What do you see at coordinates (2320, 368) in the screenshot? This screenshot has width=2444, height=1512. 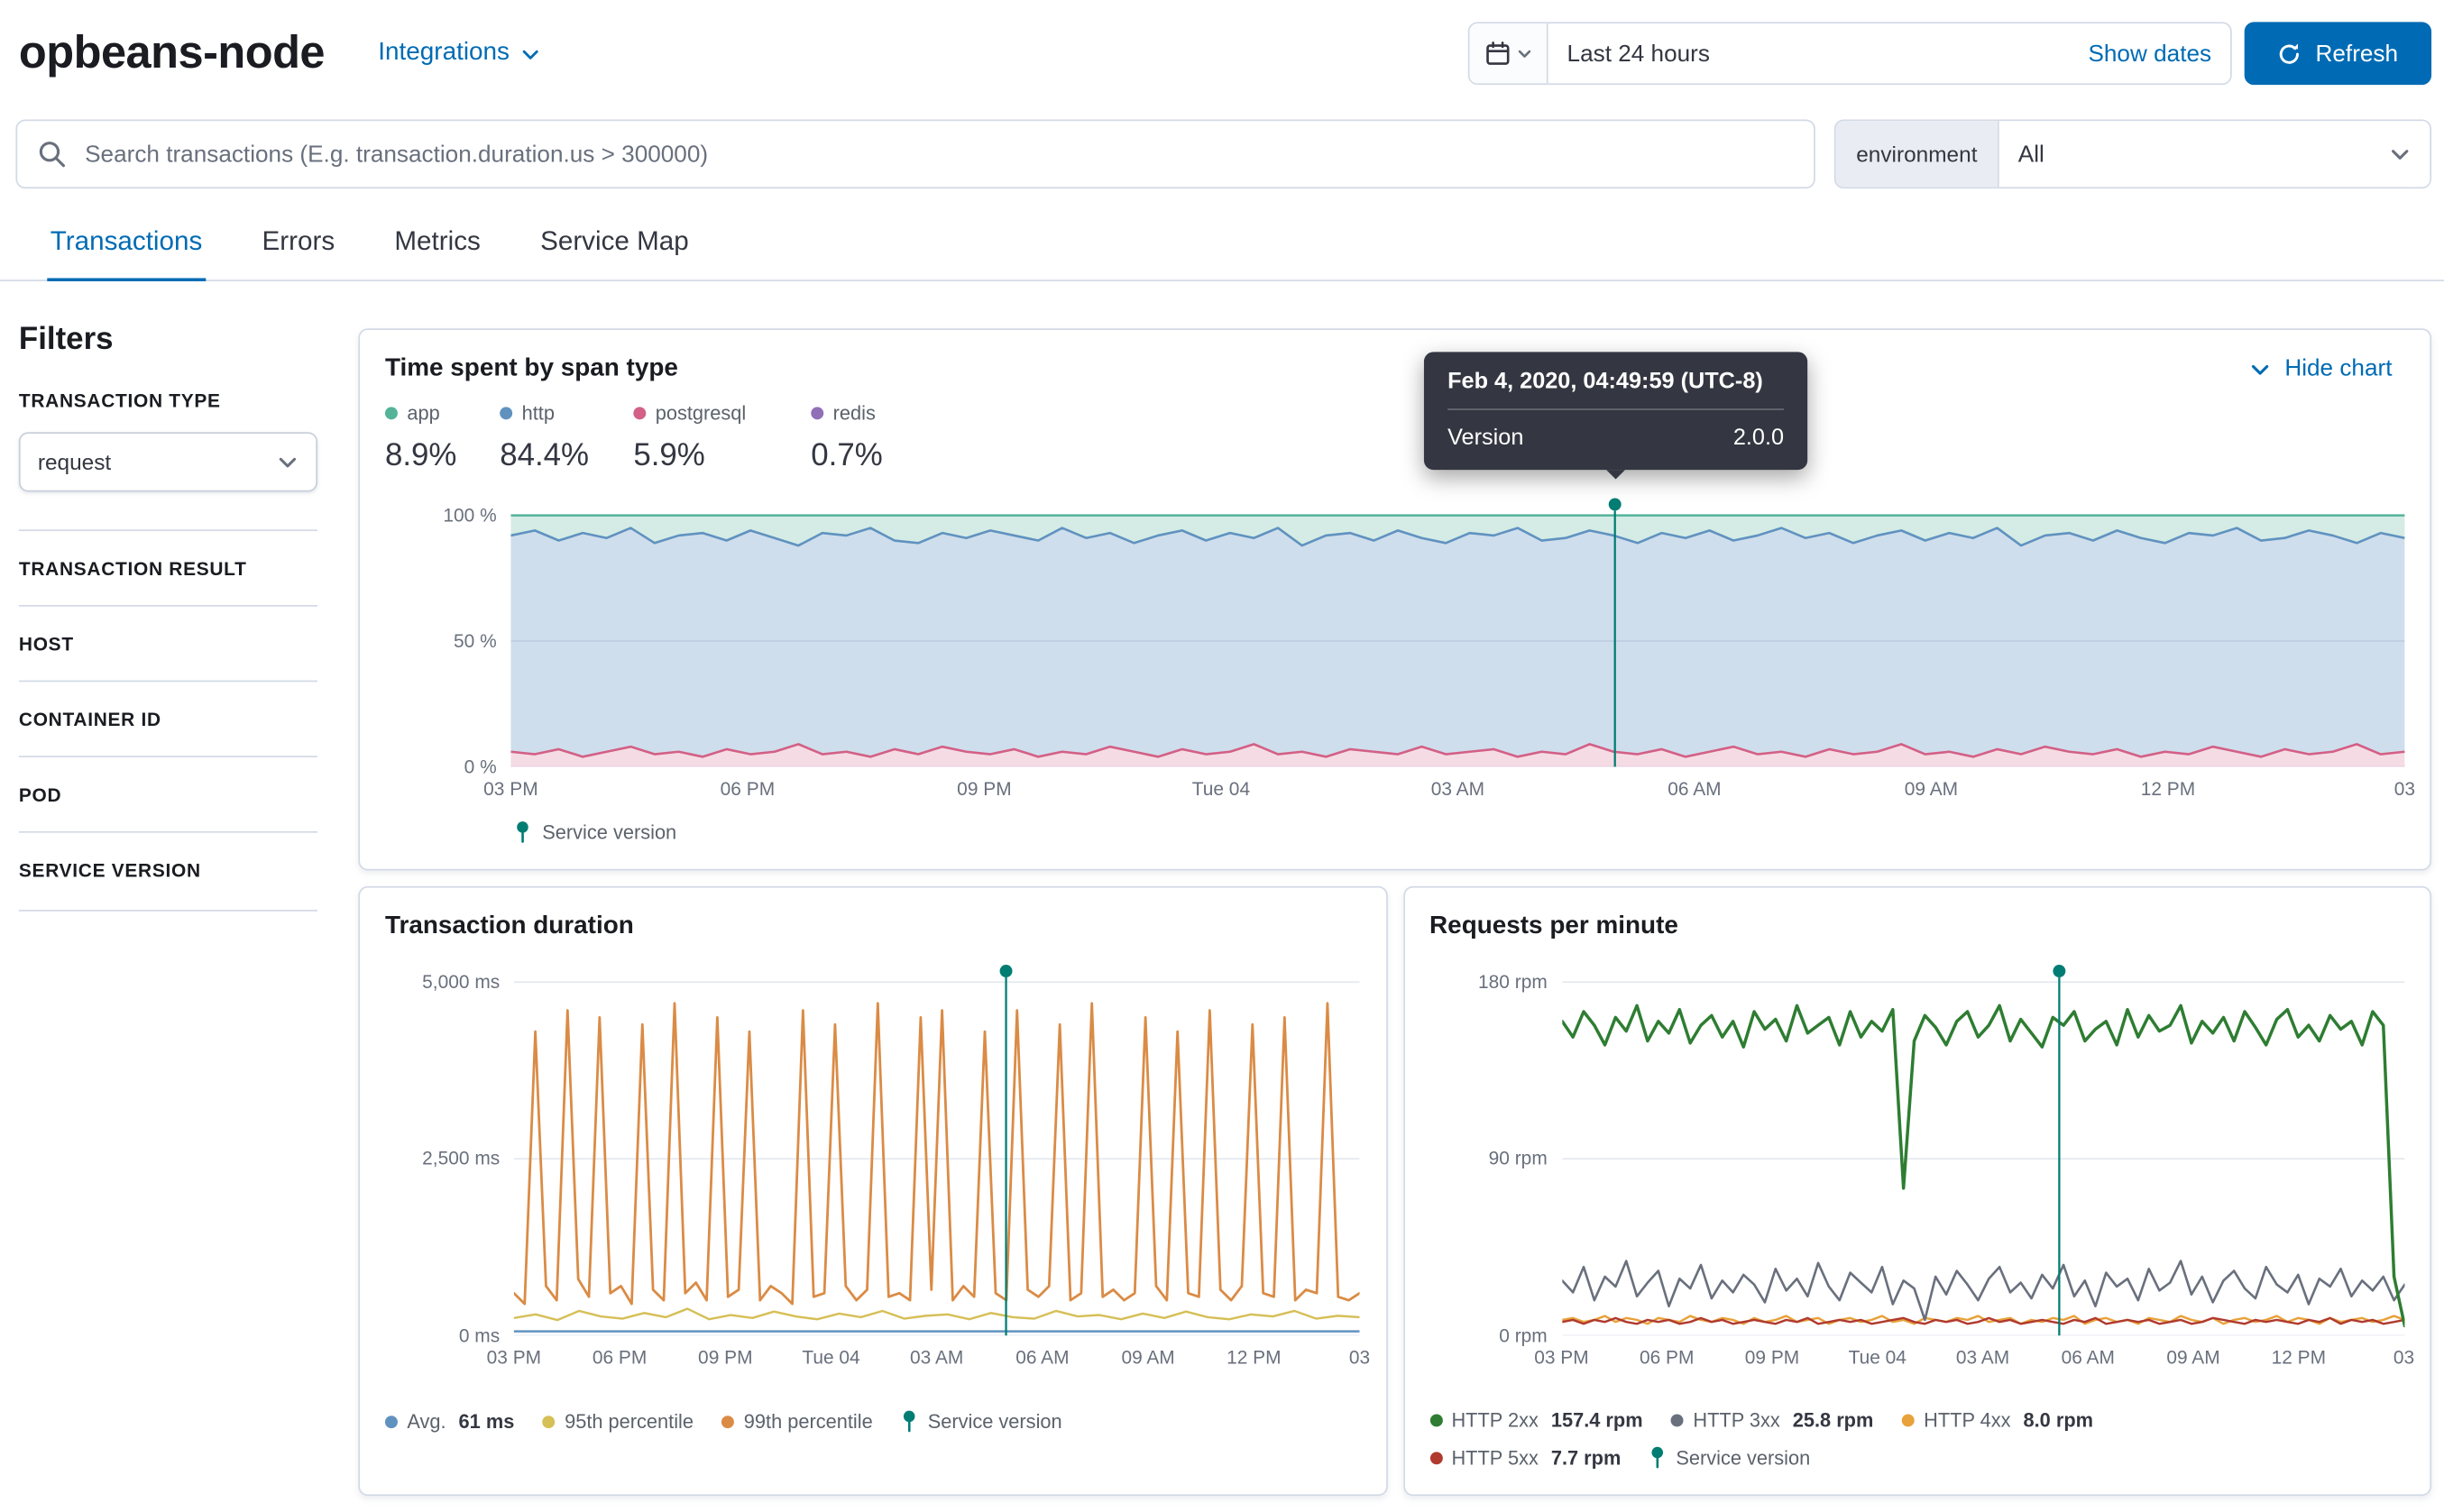 I see `hide-chart-link: Hide chart` at bounding box center [2320, 368].